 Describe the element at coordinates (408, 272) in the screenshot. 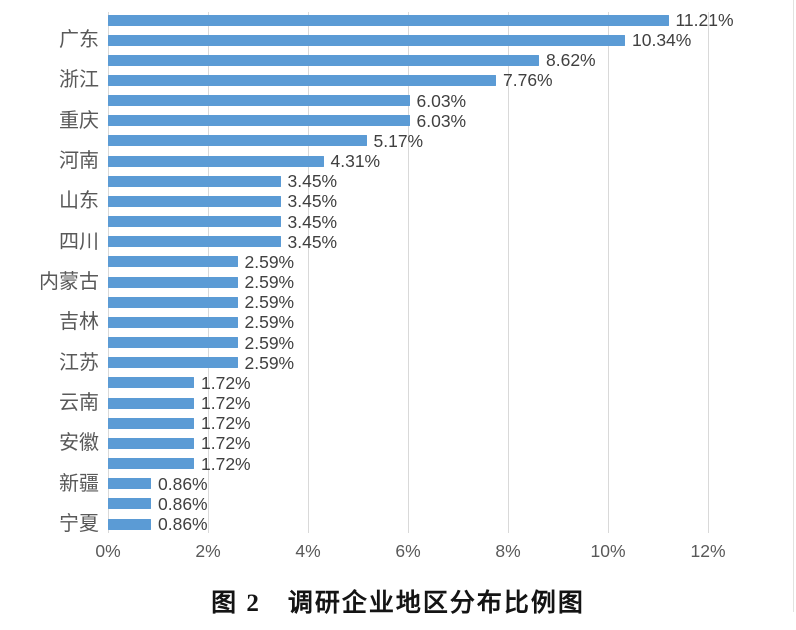

I see `gridline-6%` at that location.